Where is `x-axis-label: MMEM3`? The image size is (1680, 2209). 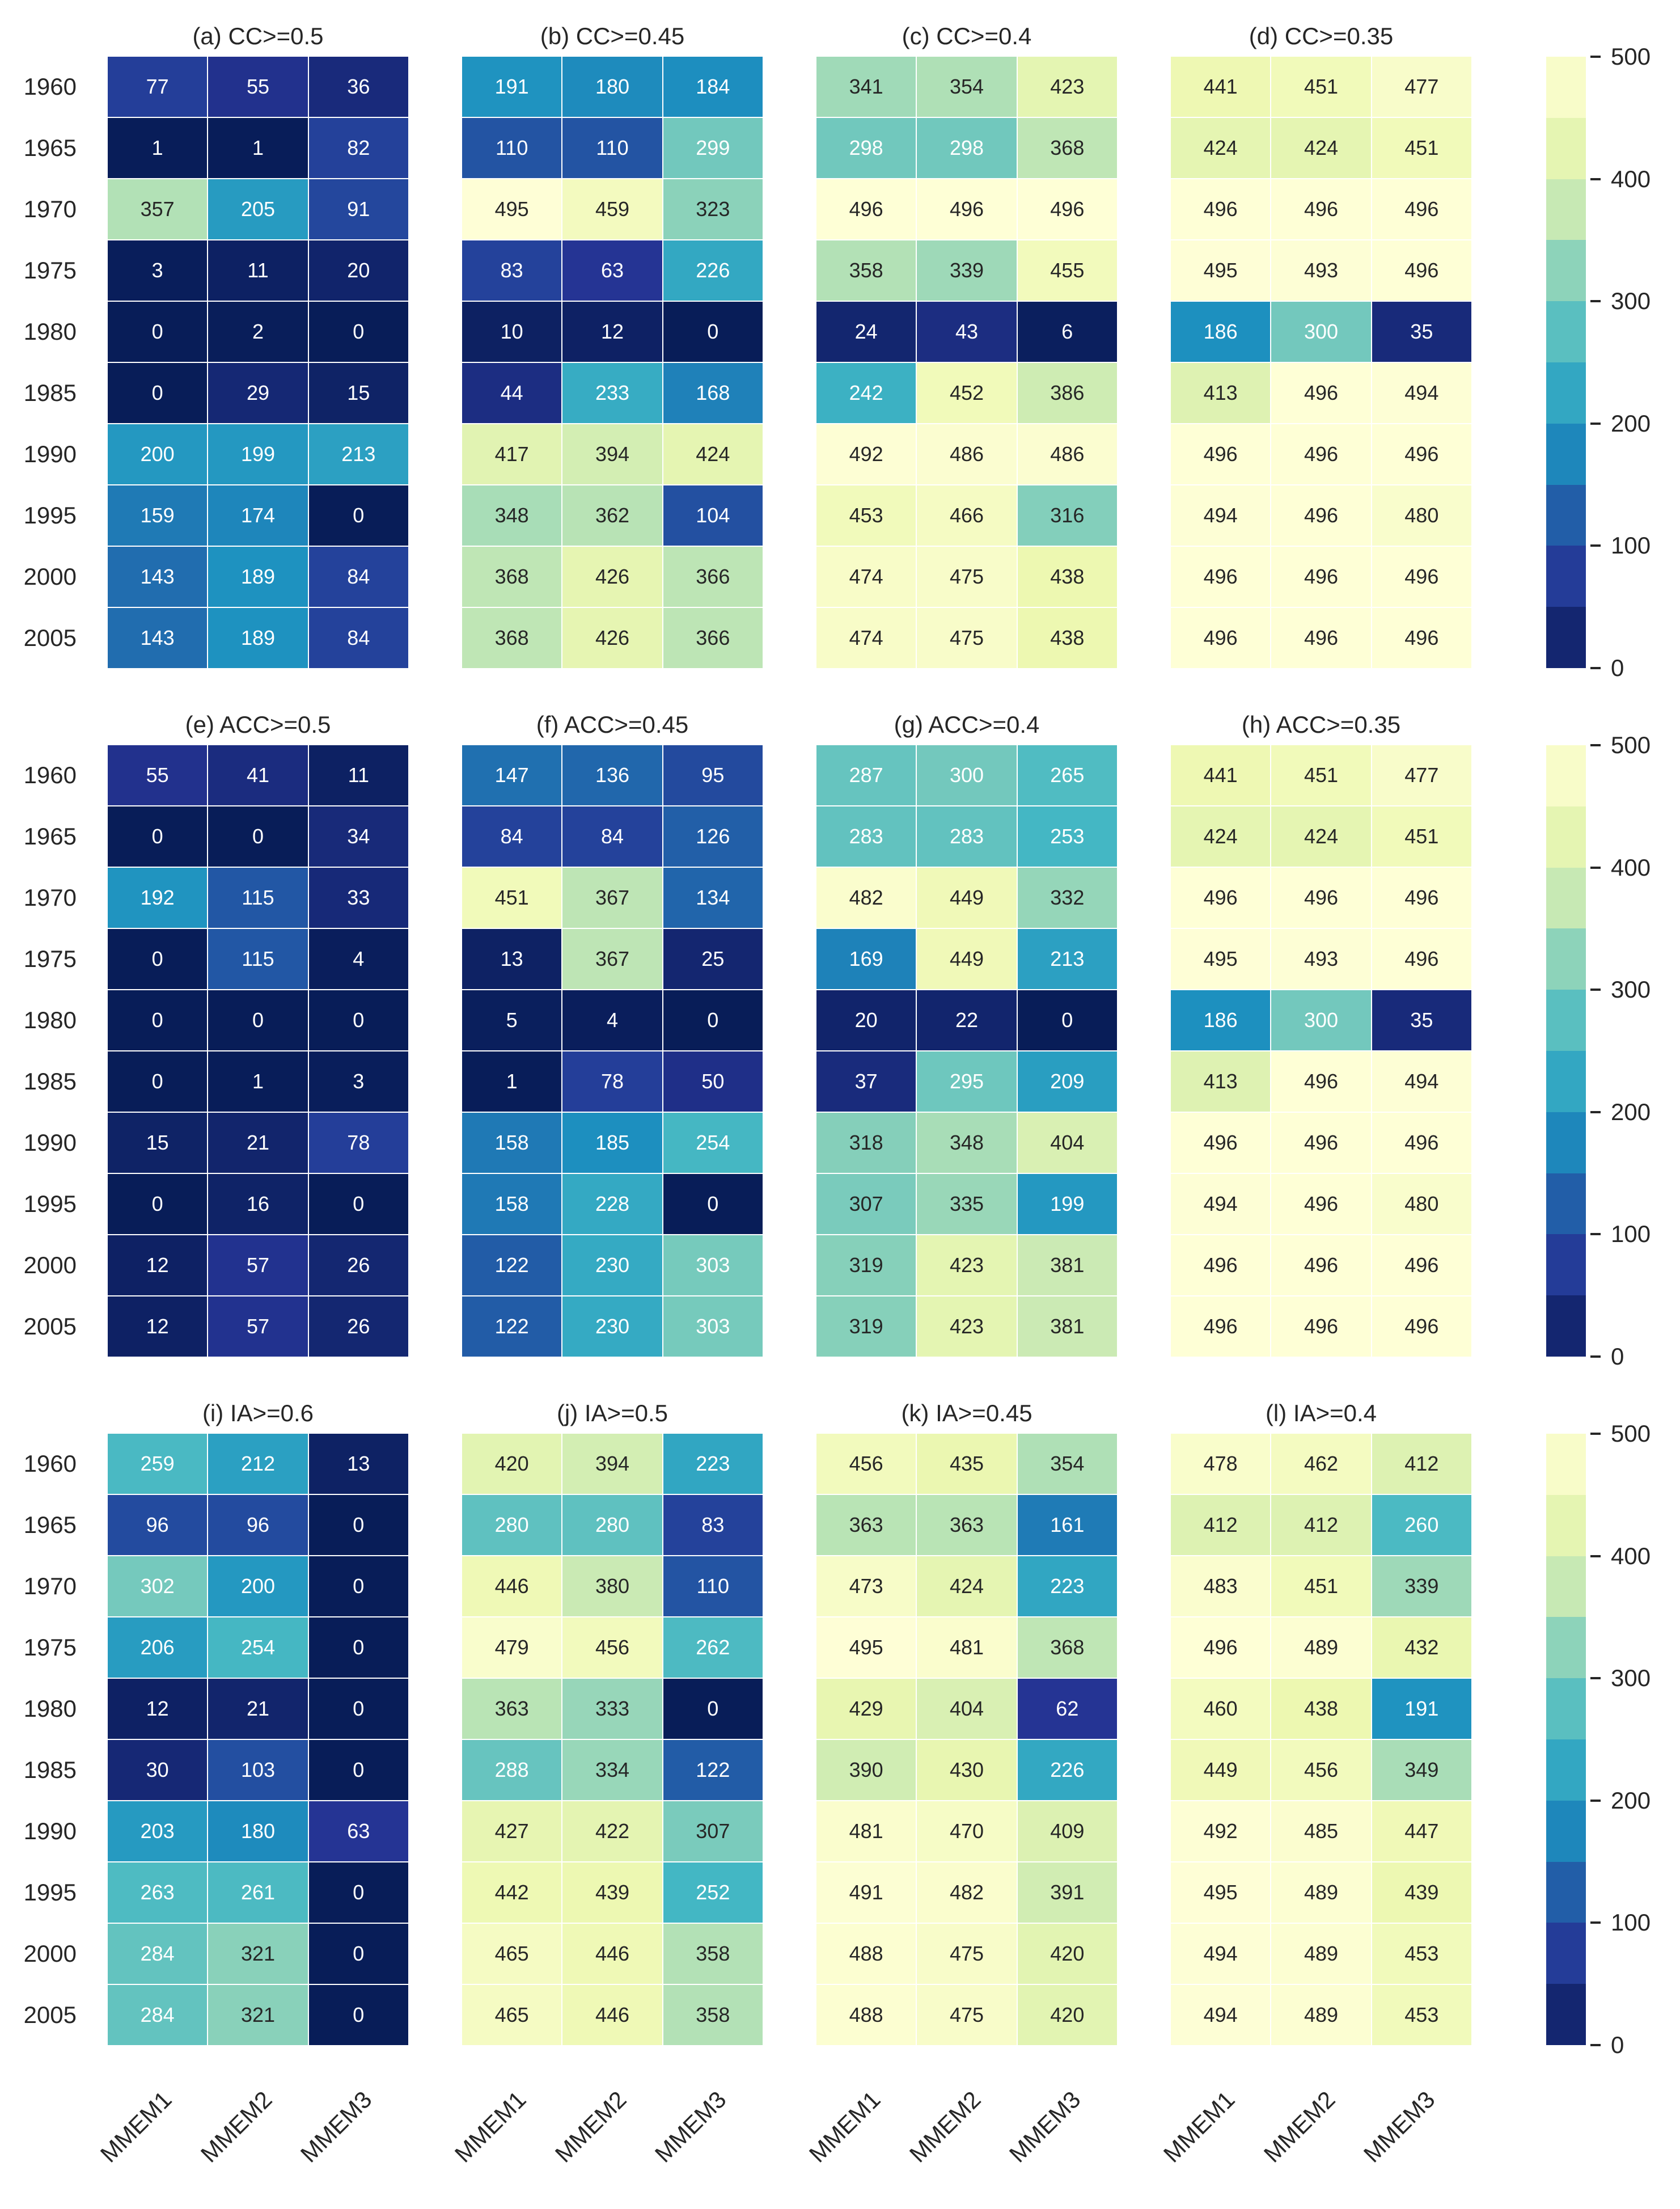 x-axis-label: MMEM3 is located at coordinates (336, 2127).